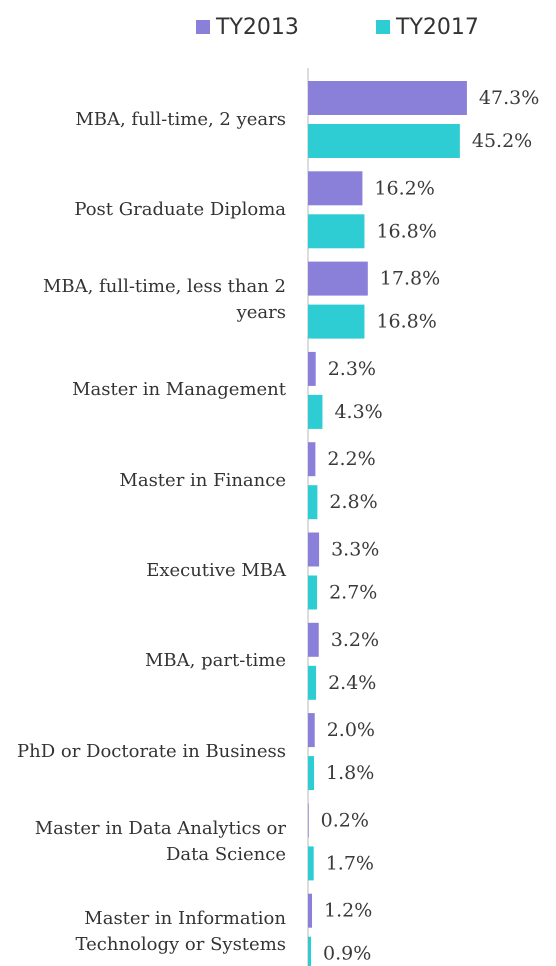 The height and width of the screenshot is (966, 556). What do you see at coordinates (350, 863) in the screenshot?
I see `value-label: 1.7%` at bounding box center [350, 863].